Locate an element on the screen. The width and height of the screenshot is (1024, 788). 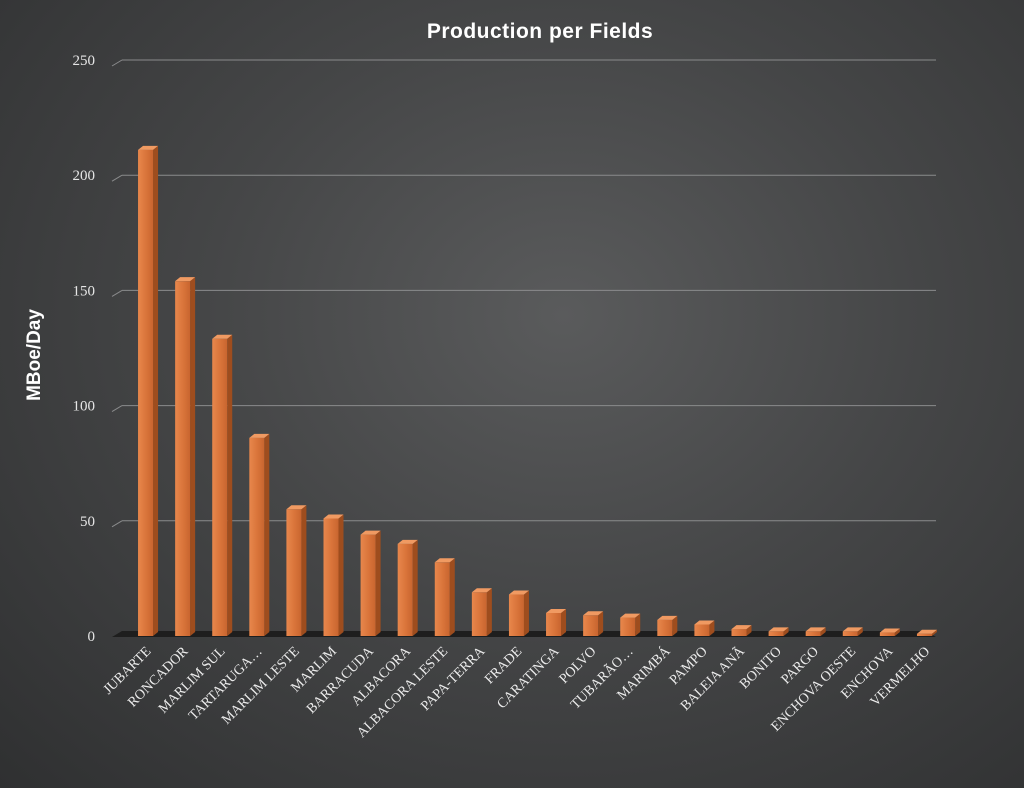
y-tick-label: 50 is located at coordinates (87, 522).